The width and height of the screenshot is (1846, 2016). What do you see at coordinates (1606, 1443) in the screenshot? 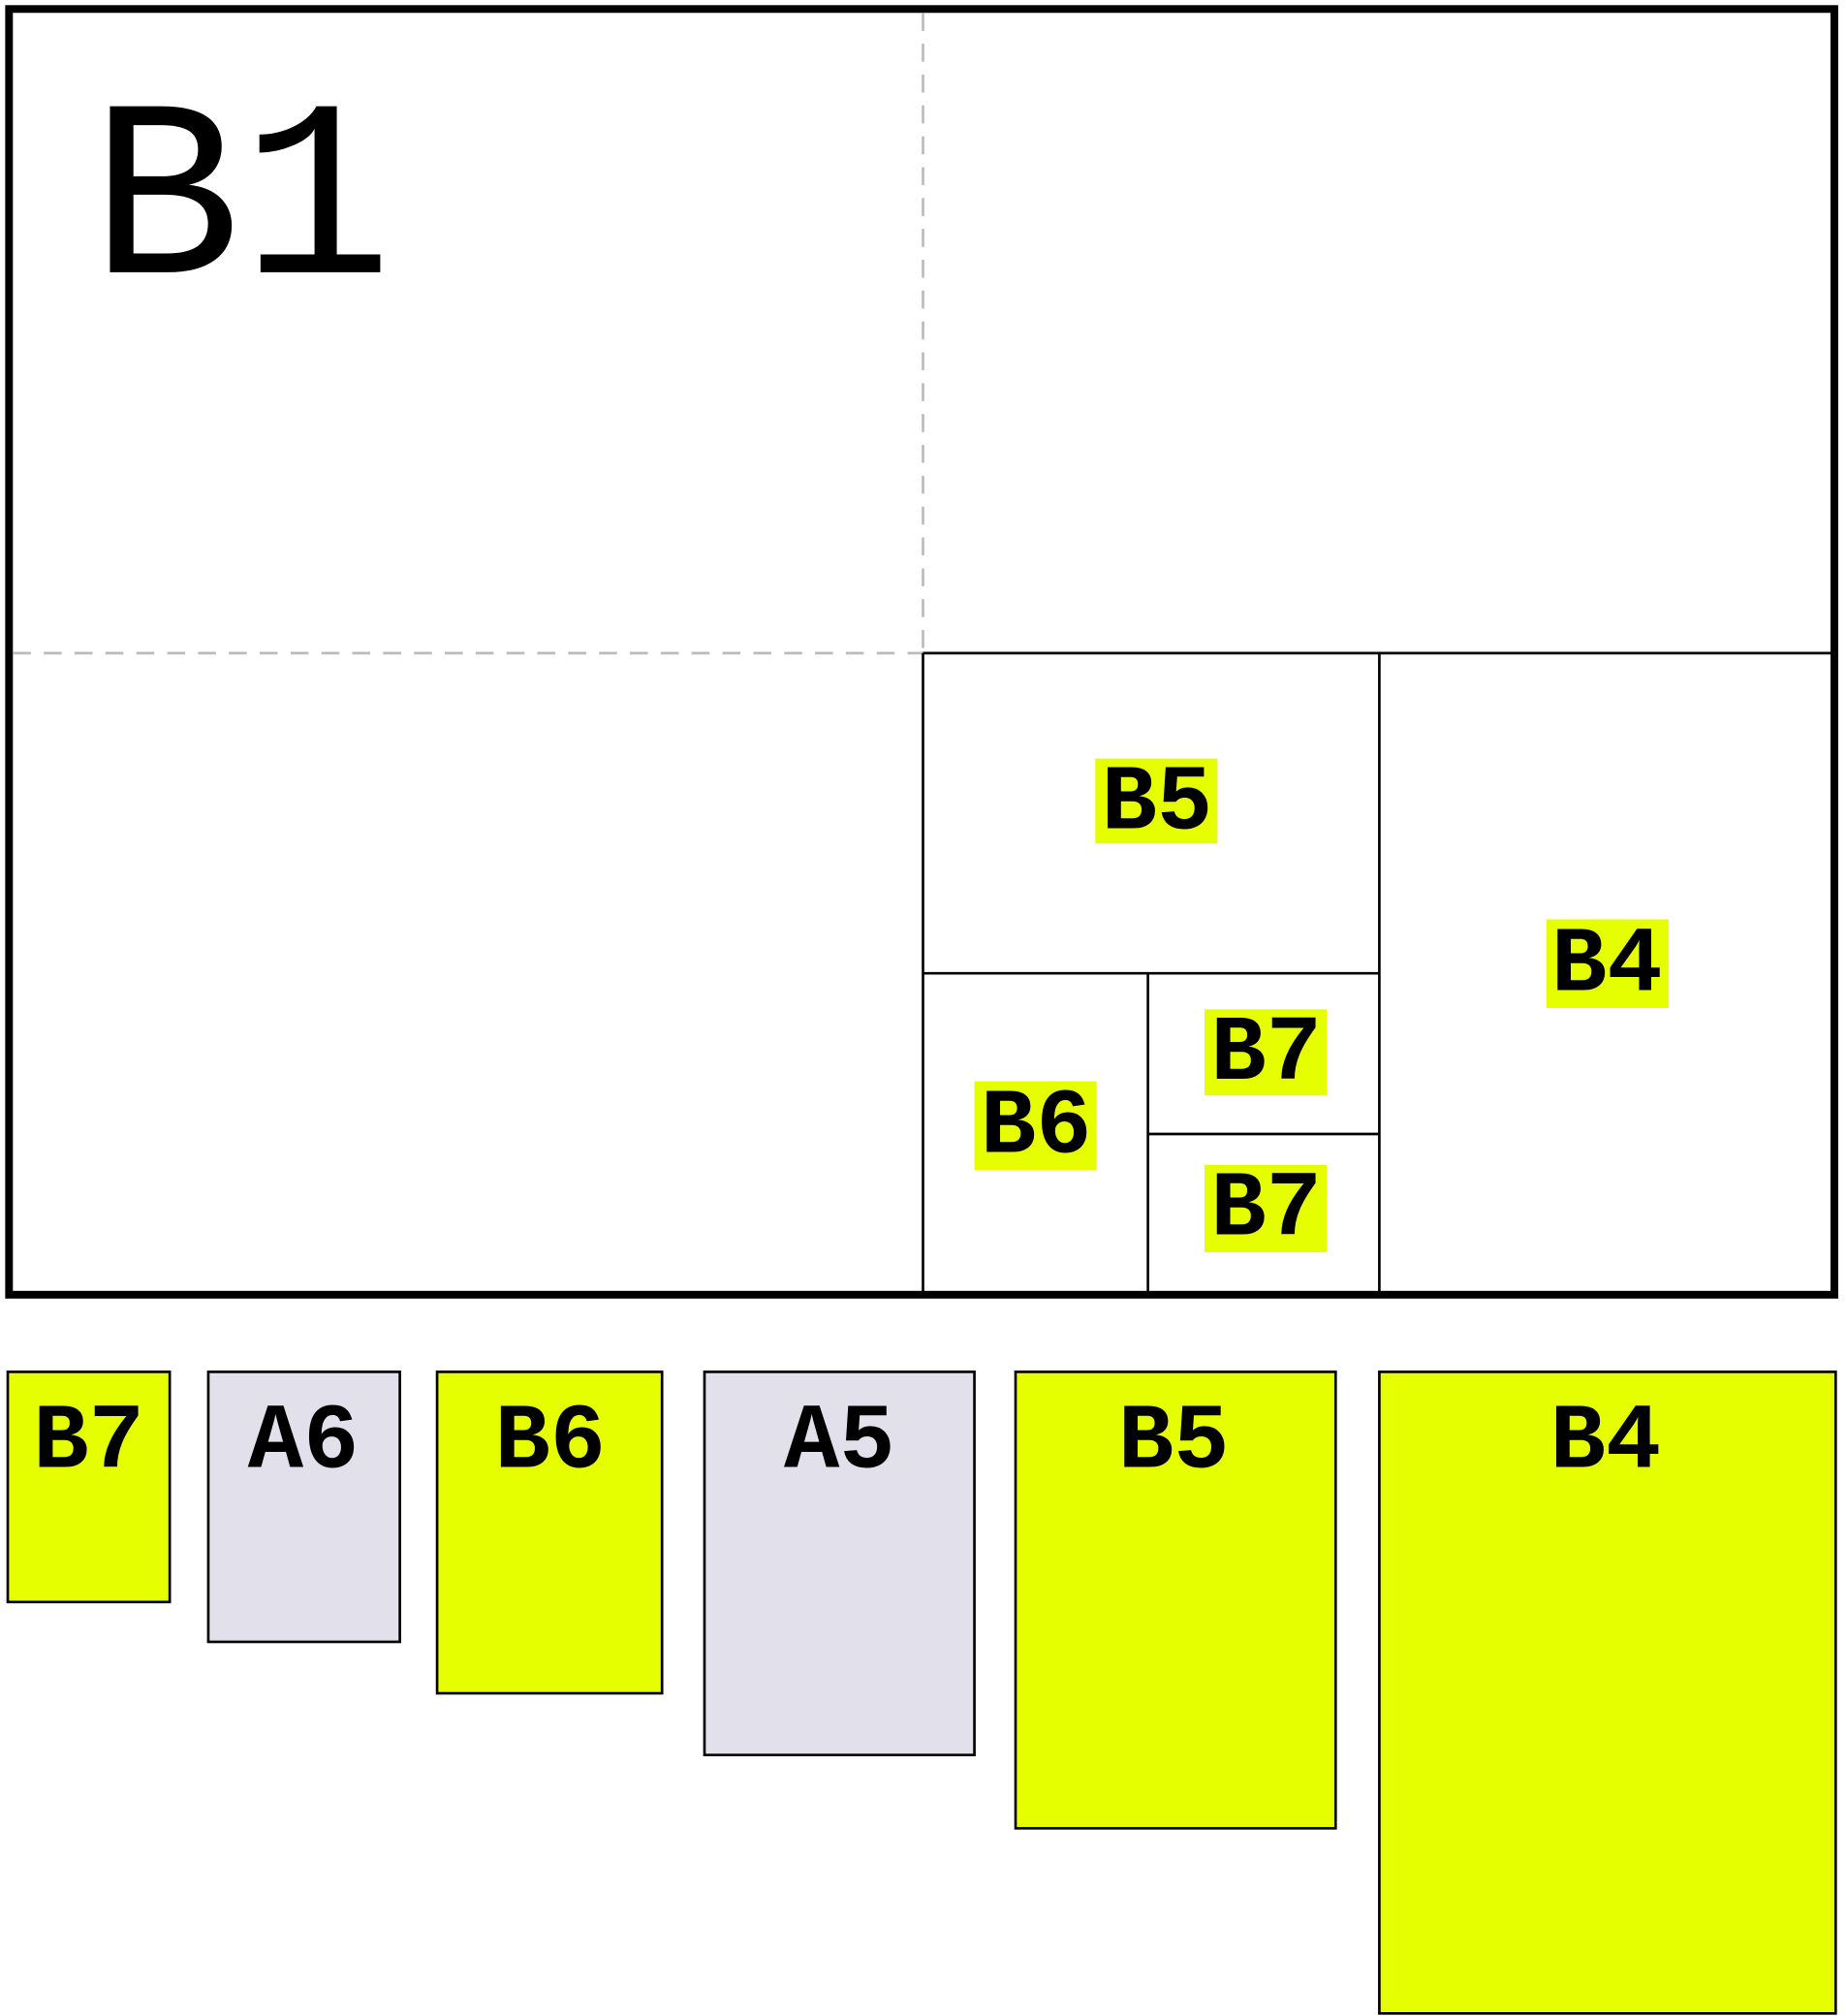
I see `size-label: B4` at bounding box center [1606, 1443].